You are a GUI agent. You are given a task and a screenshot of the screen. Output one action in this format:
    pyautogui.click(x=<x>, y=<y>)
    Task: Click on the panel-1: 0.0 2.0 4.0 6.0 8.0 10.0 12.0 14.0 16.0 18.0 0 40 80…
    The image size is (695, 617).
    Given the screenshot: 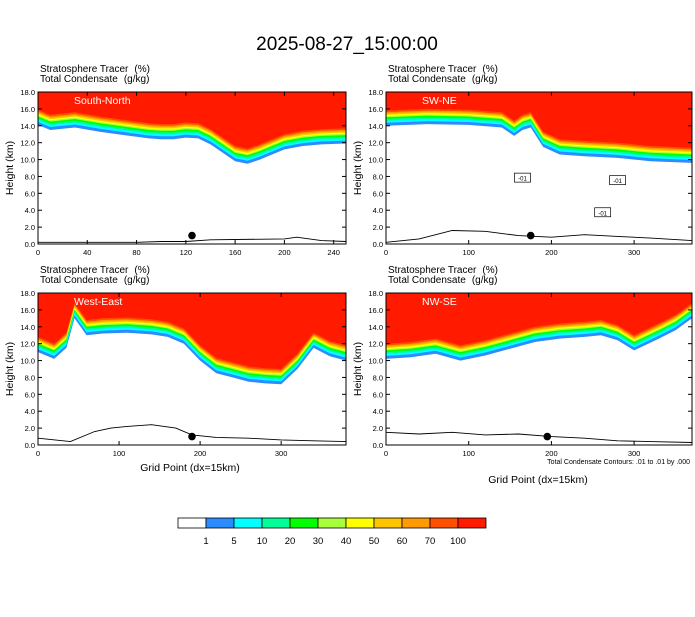 What is the action you would take?
    pyautogui.click(x=183, y=172)
    